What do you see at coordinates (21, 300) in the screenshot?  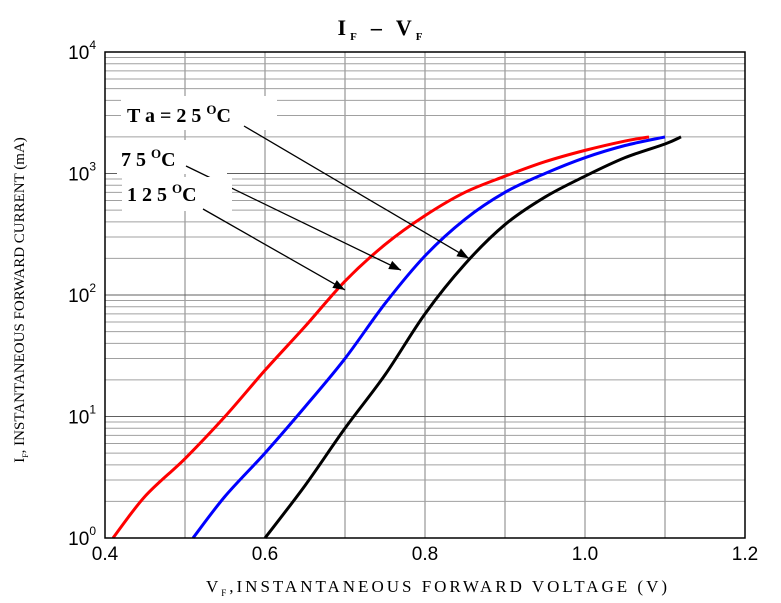 I see `y-axis-label: IF, INSTANTANEOUS FORWARD CURRENT (mA)` at bounding box center [21, 300].